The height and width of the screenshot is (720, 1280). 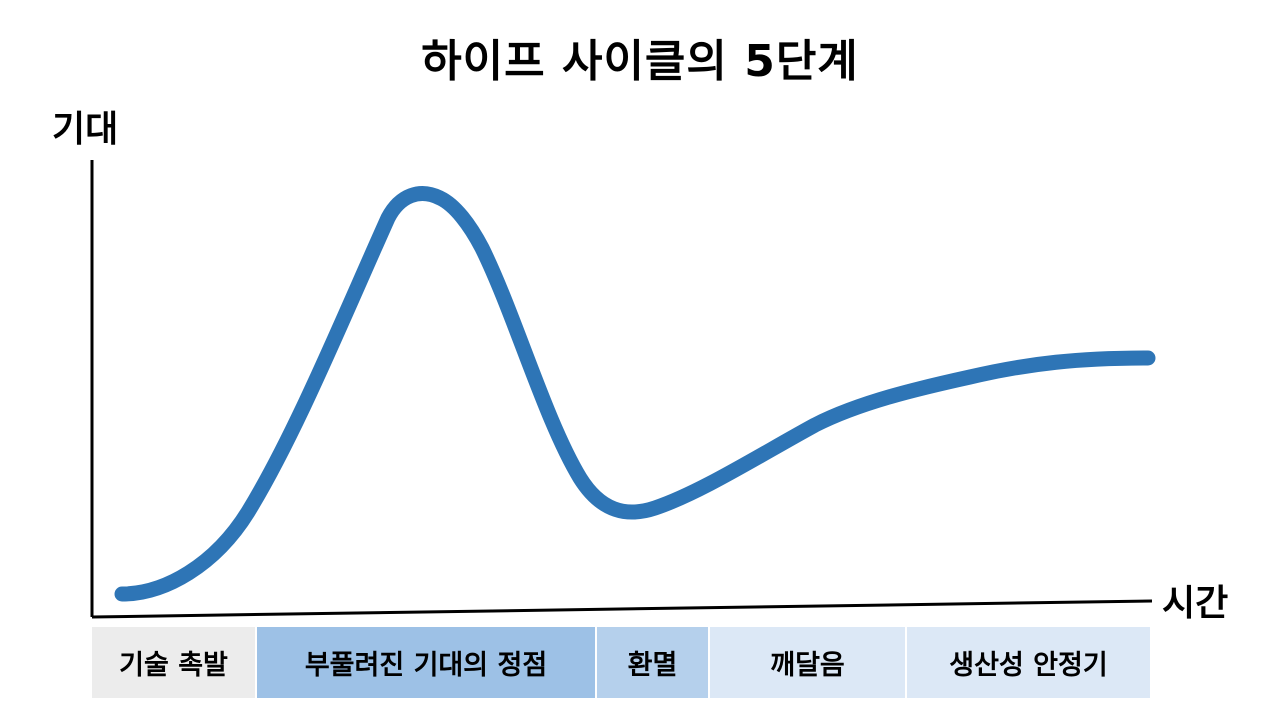 What do you see at coordinates (653, 662) in the screenshot?
I see `phase-trough-of-disillusionment: 환멸` at bounding box center [653, 662].